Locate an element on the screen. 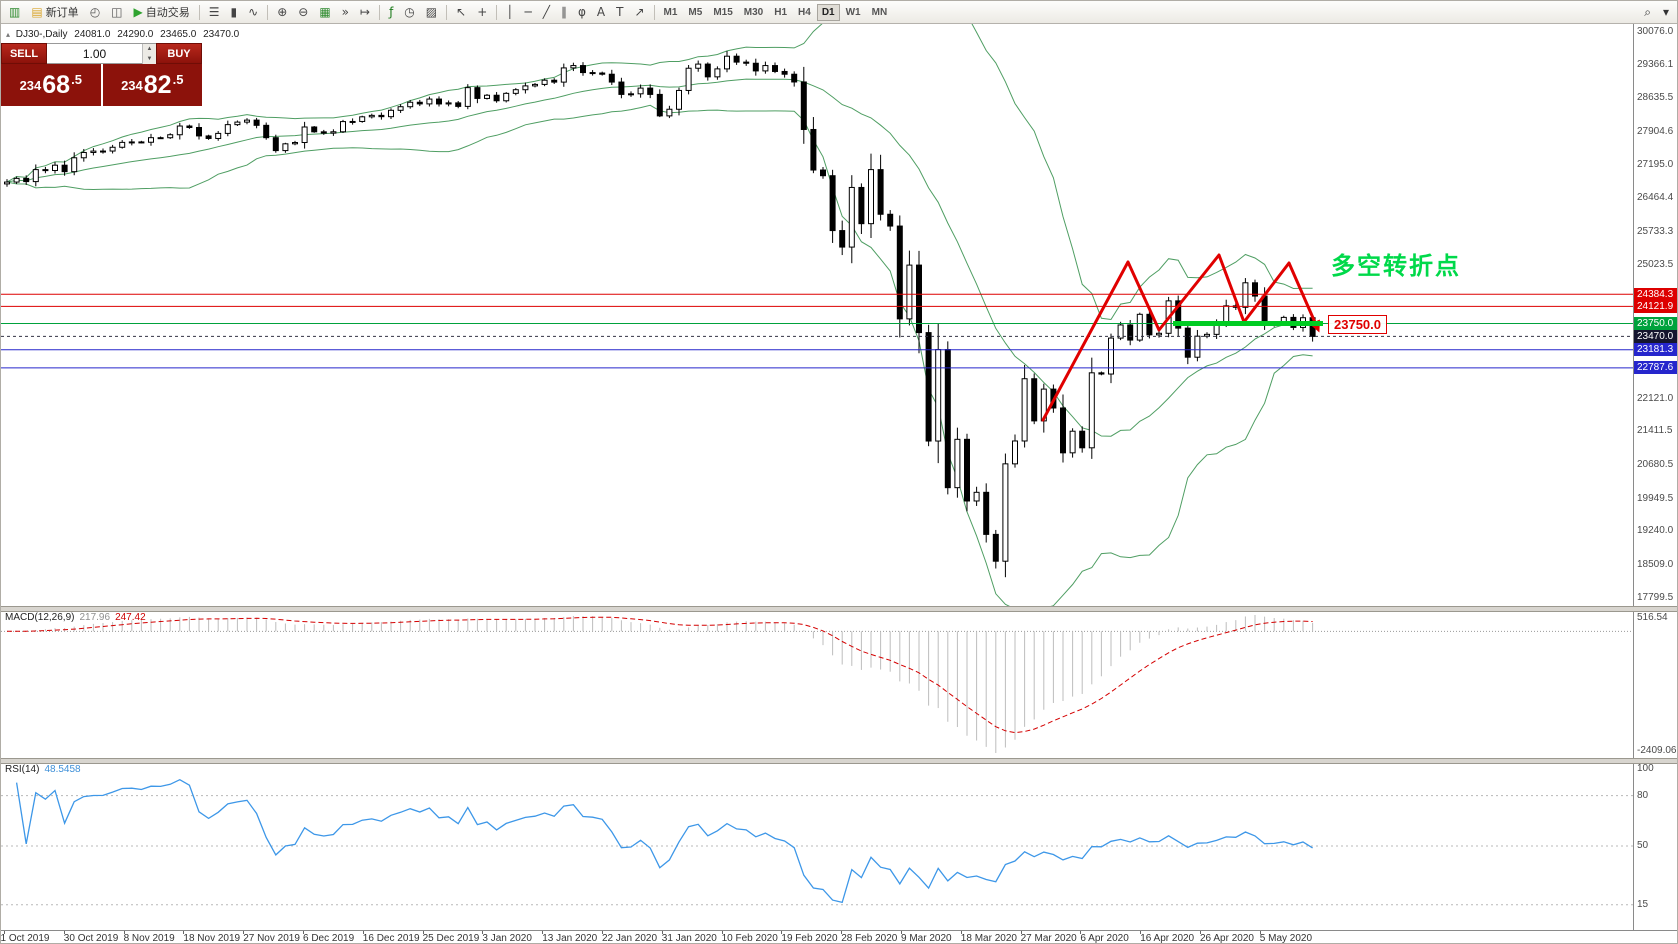 The height and width of the screenshot is (944, 1678). timeframe-button-H4: H4 is located at coordinates (804, 12).